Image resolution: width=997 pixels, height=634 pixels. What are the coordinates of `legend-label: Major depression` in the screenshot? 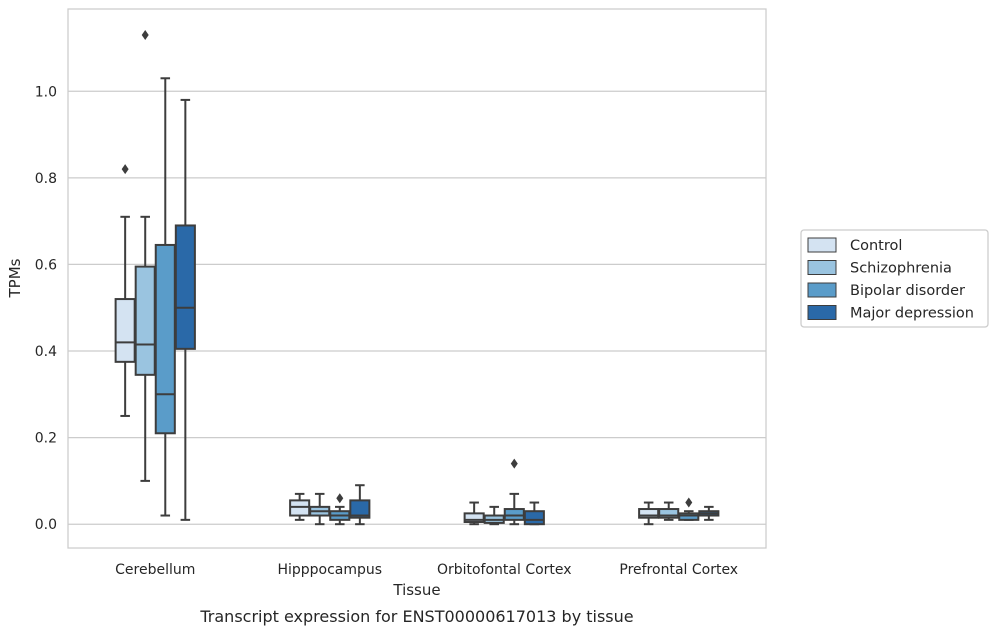 It's located at (912, 314).